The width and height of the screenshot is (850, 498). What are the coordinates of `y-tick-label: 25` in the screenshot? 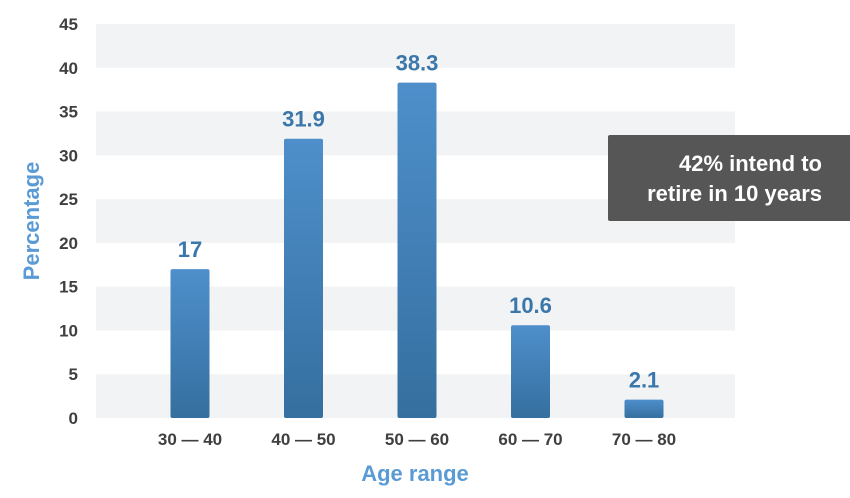 It's located at (68, 199).